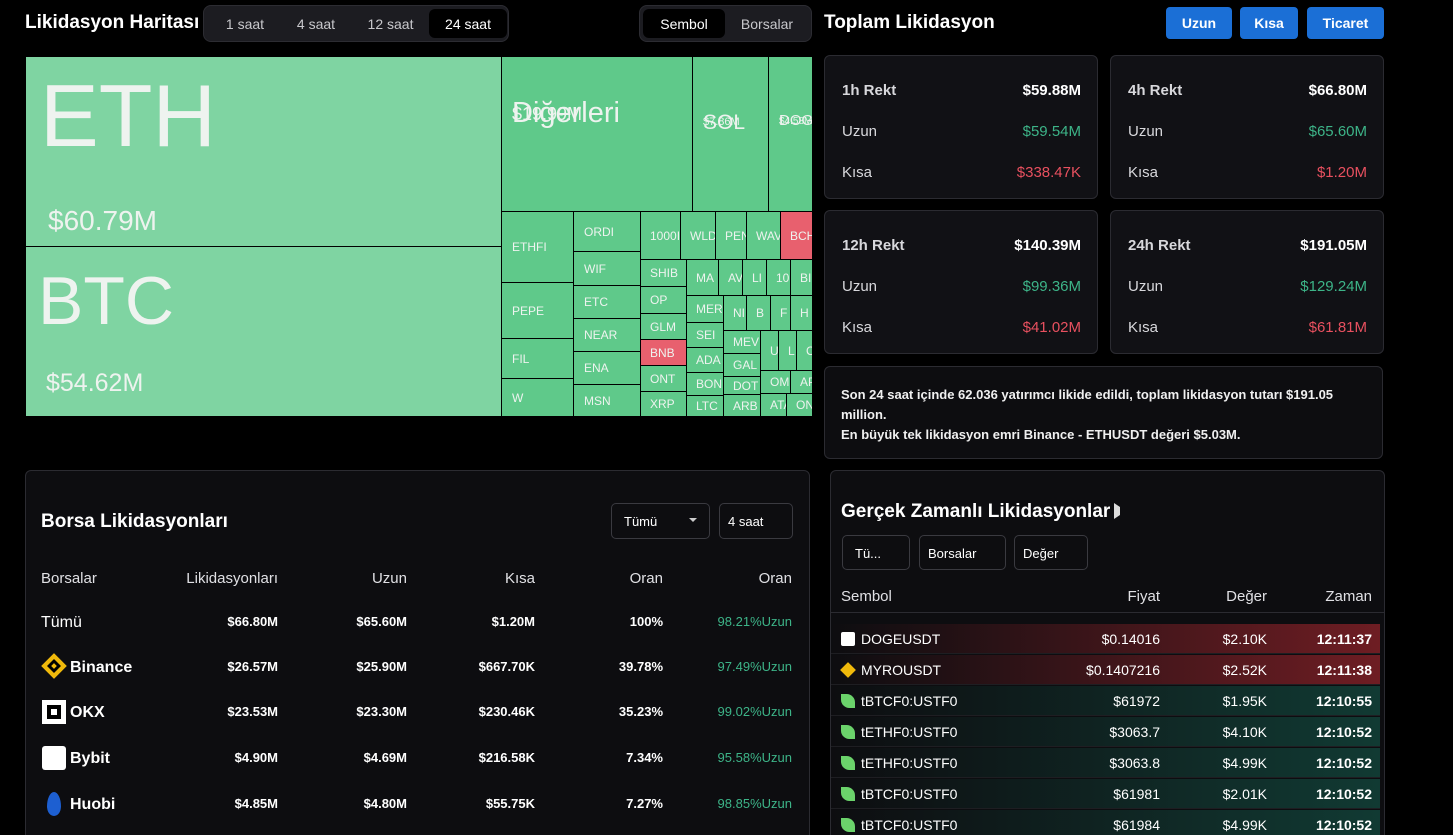  Describe the element at coordinates (731, 235) in the screenshot. I see `treemap-cell: PEN` at that location.